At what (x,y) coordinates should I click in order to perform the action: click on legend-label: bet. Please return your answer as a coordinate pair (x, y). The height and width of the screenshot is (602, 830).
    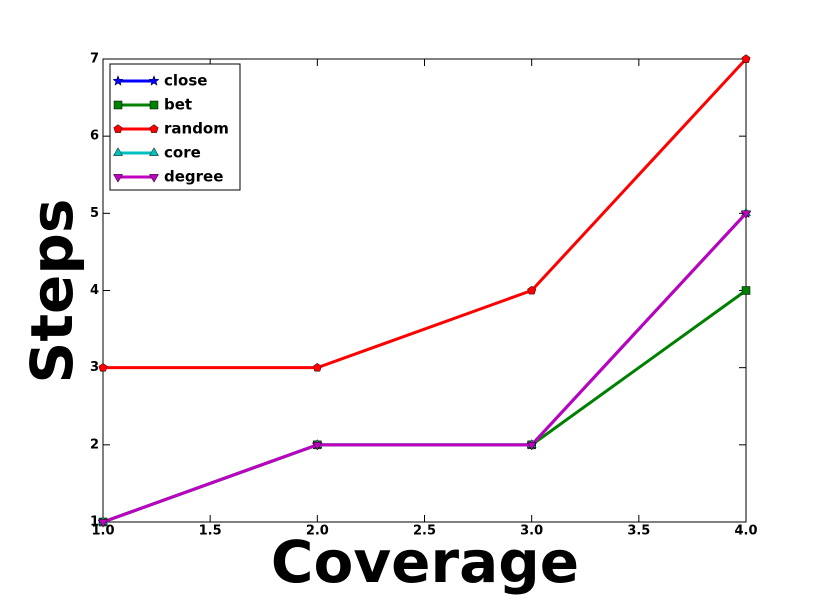
    Looking at the image, I should click on (178, 105).